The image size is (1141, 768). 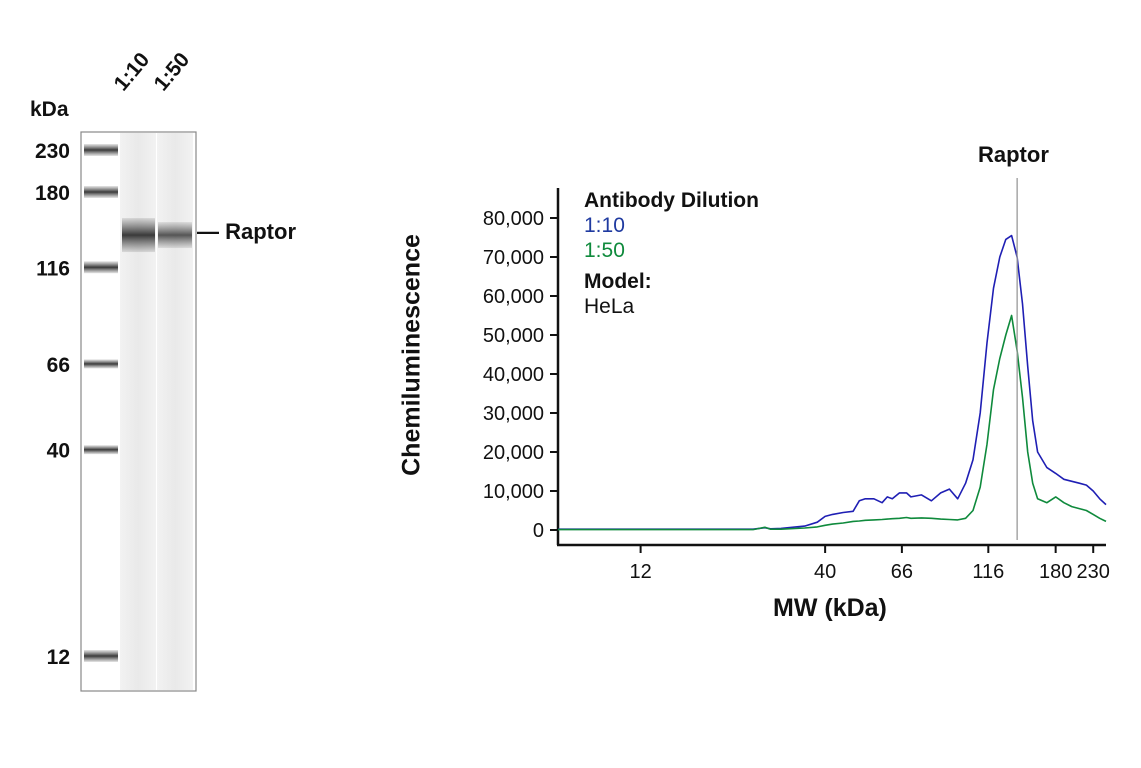 What do you see at coordinates (58, 365) in the screenshot?
I see `ladder-label-66: 66` at bounding box center [58, 365].